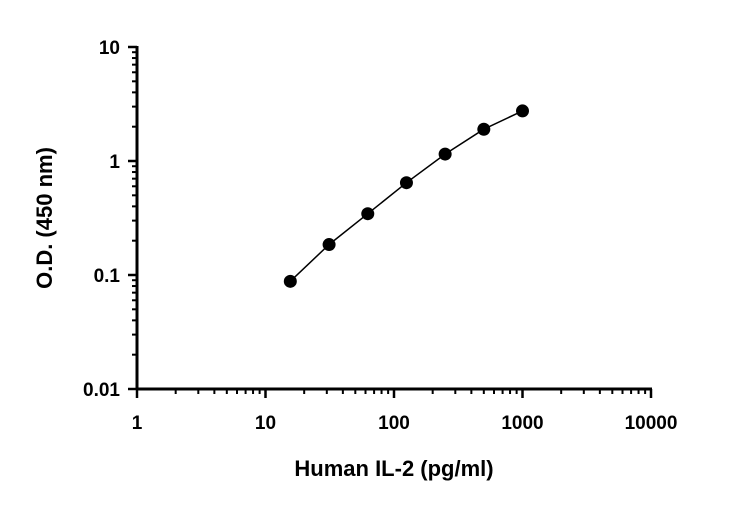 This screenshot has width=731, height=507. I want to click on x-tick-label: 10, so click(265, 423).